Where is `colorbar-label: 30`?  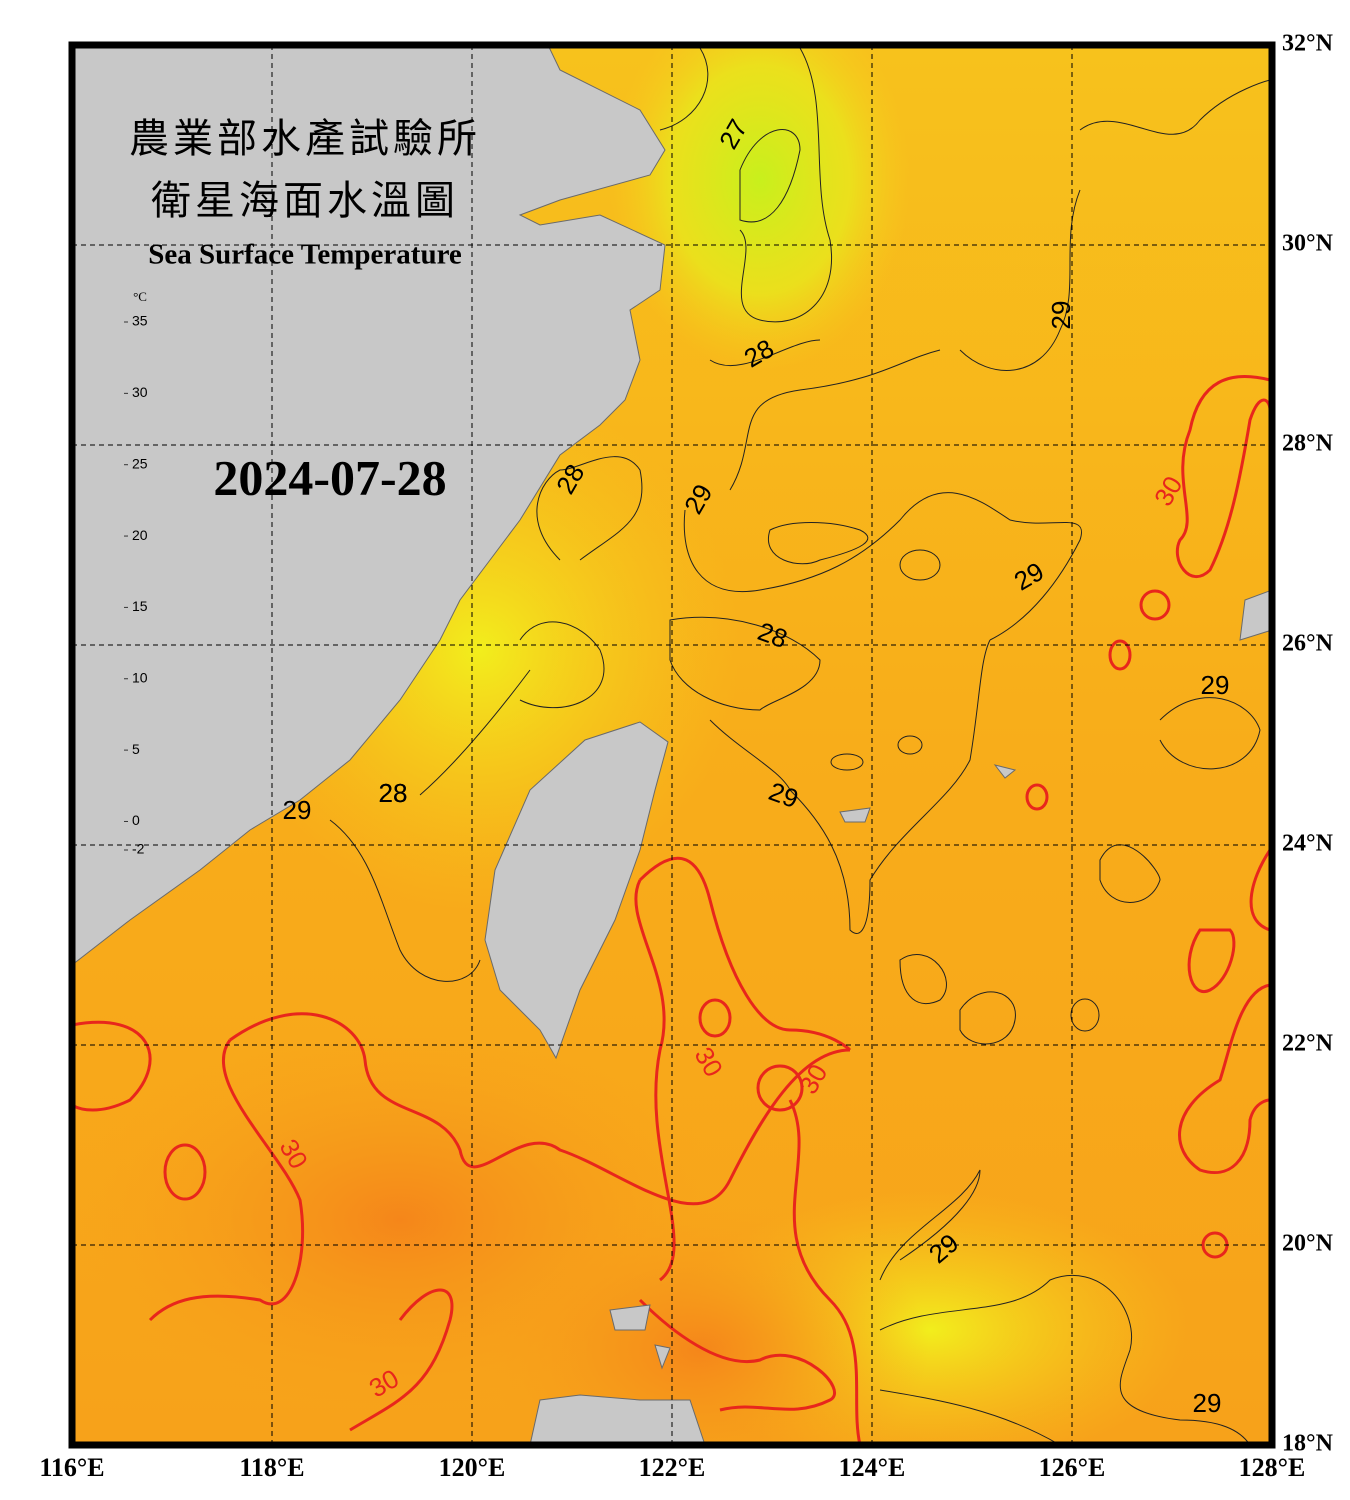 colorbar-label: 30 is located at coordinates (140, 392).